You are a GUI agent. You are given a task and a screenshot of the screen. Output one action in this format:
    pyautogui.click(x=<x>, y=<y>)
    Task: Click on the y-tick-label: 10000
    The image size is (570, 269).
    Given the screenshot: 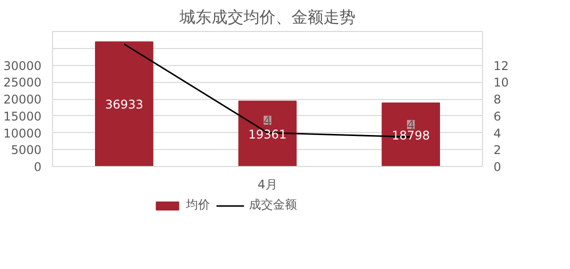 What is the action you would take?
    pyautogui.click(x=22, y=133)
    